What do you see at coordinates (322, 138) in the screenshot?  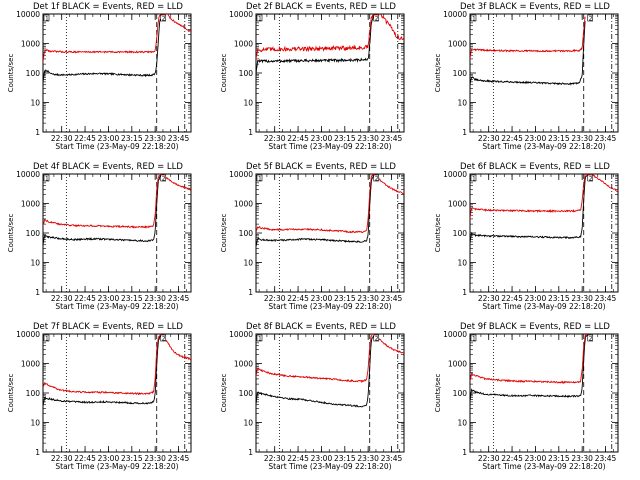 I see `x-tick-label: 23:00` at bounding box center [322, 138].